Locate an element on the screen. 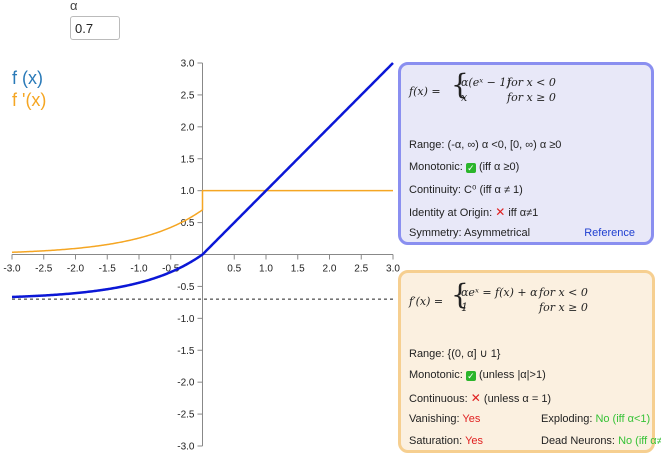  x-tick-label: -3.0 is located at coordinates (12, 269).